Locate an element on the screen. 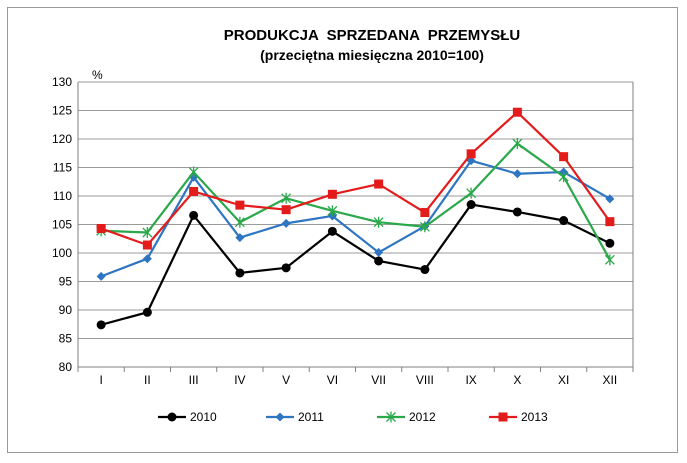 Image resolution: width=687 pixels, height=463 pixels. y-tick-label: 90 is located at coordinates (66, 310).